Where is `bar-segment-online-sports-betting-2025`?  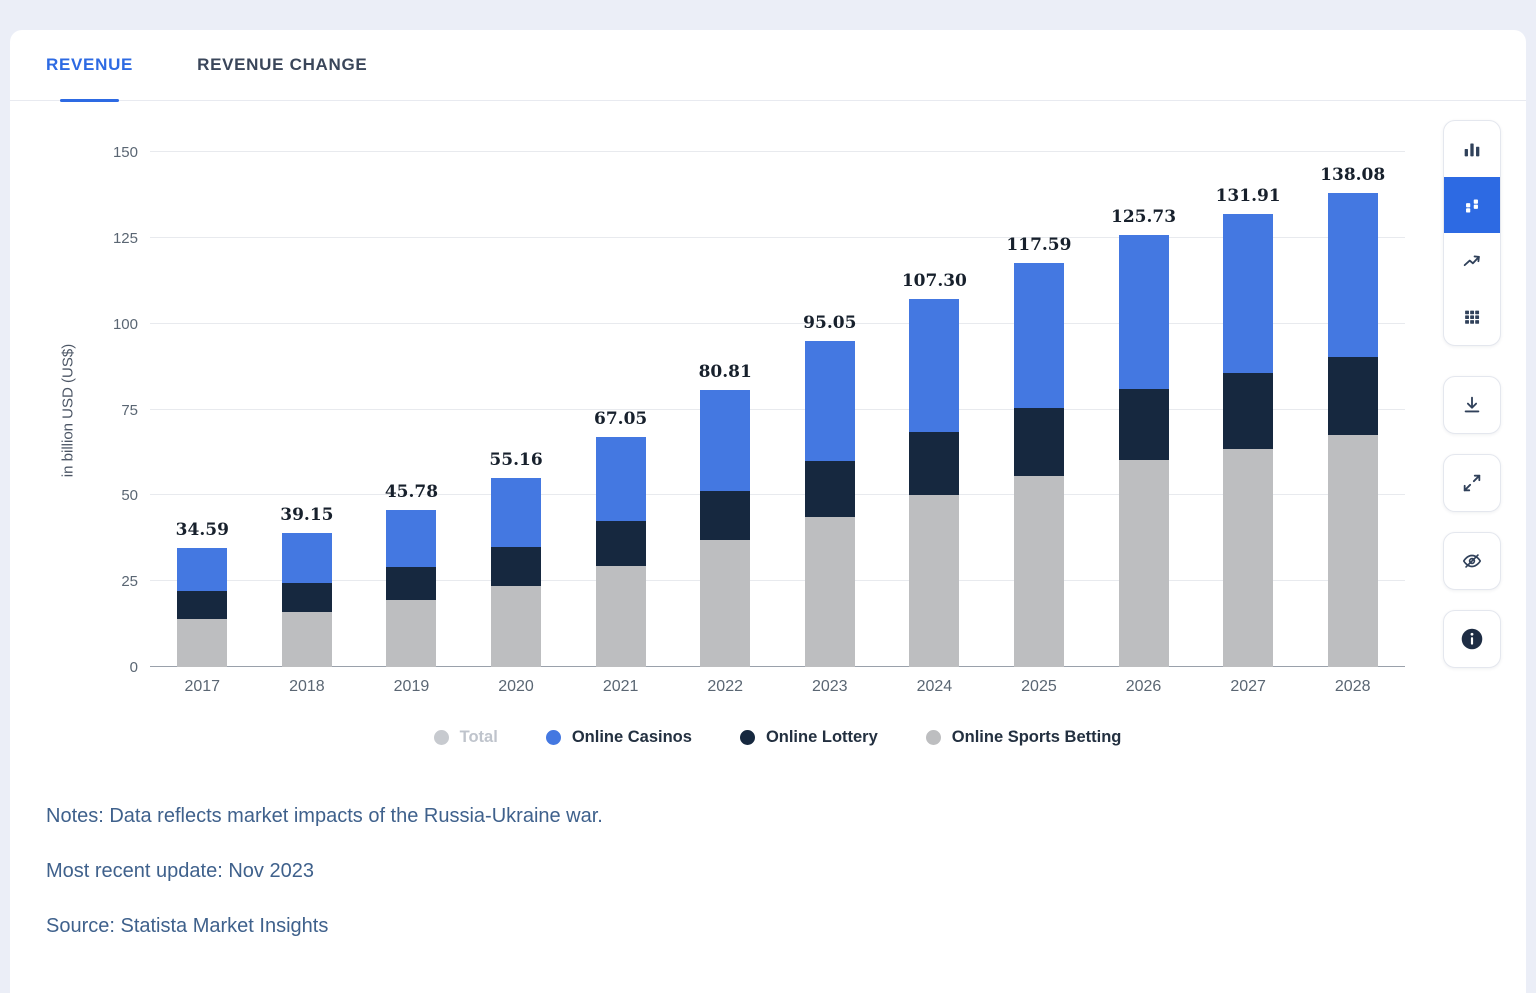
bar-segment-online-sports-betting-2025 is located at coordinates (1038, 571).